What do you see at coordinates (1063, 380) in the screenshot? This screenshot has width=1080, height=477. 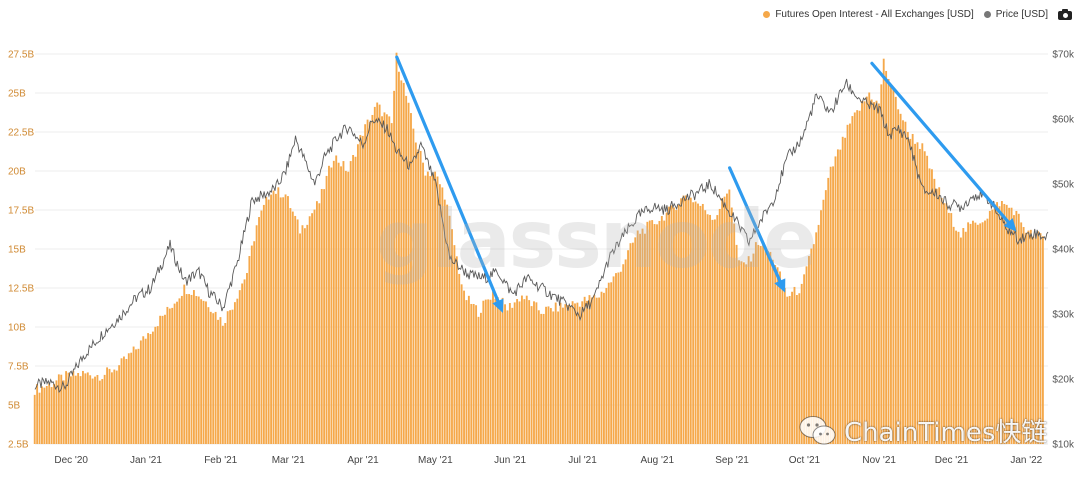 I see `right-tick-label: $20k` at bounding box center [1063, 380].